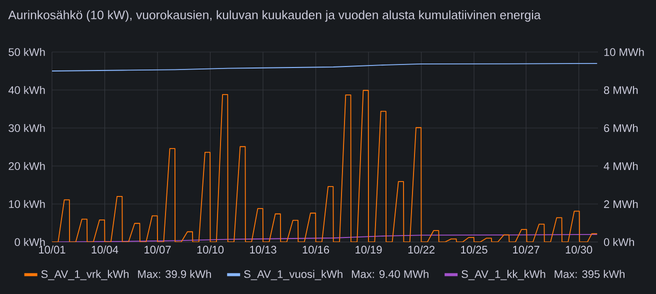 Image resolution: width=656 pixels, height=294 pixels. Describe the element at coordinates (85, 275) in the screenshot. I see `legend-label: S_AV_1_vrk_kWh` at that location.